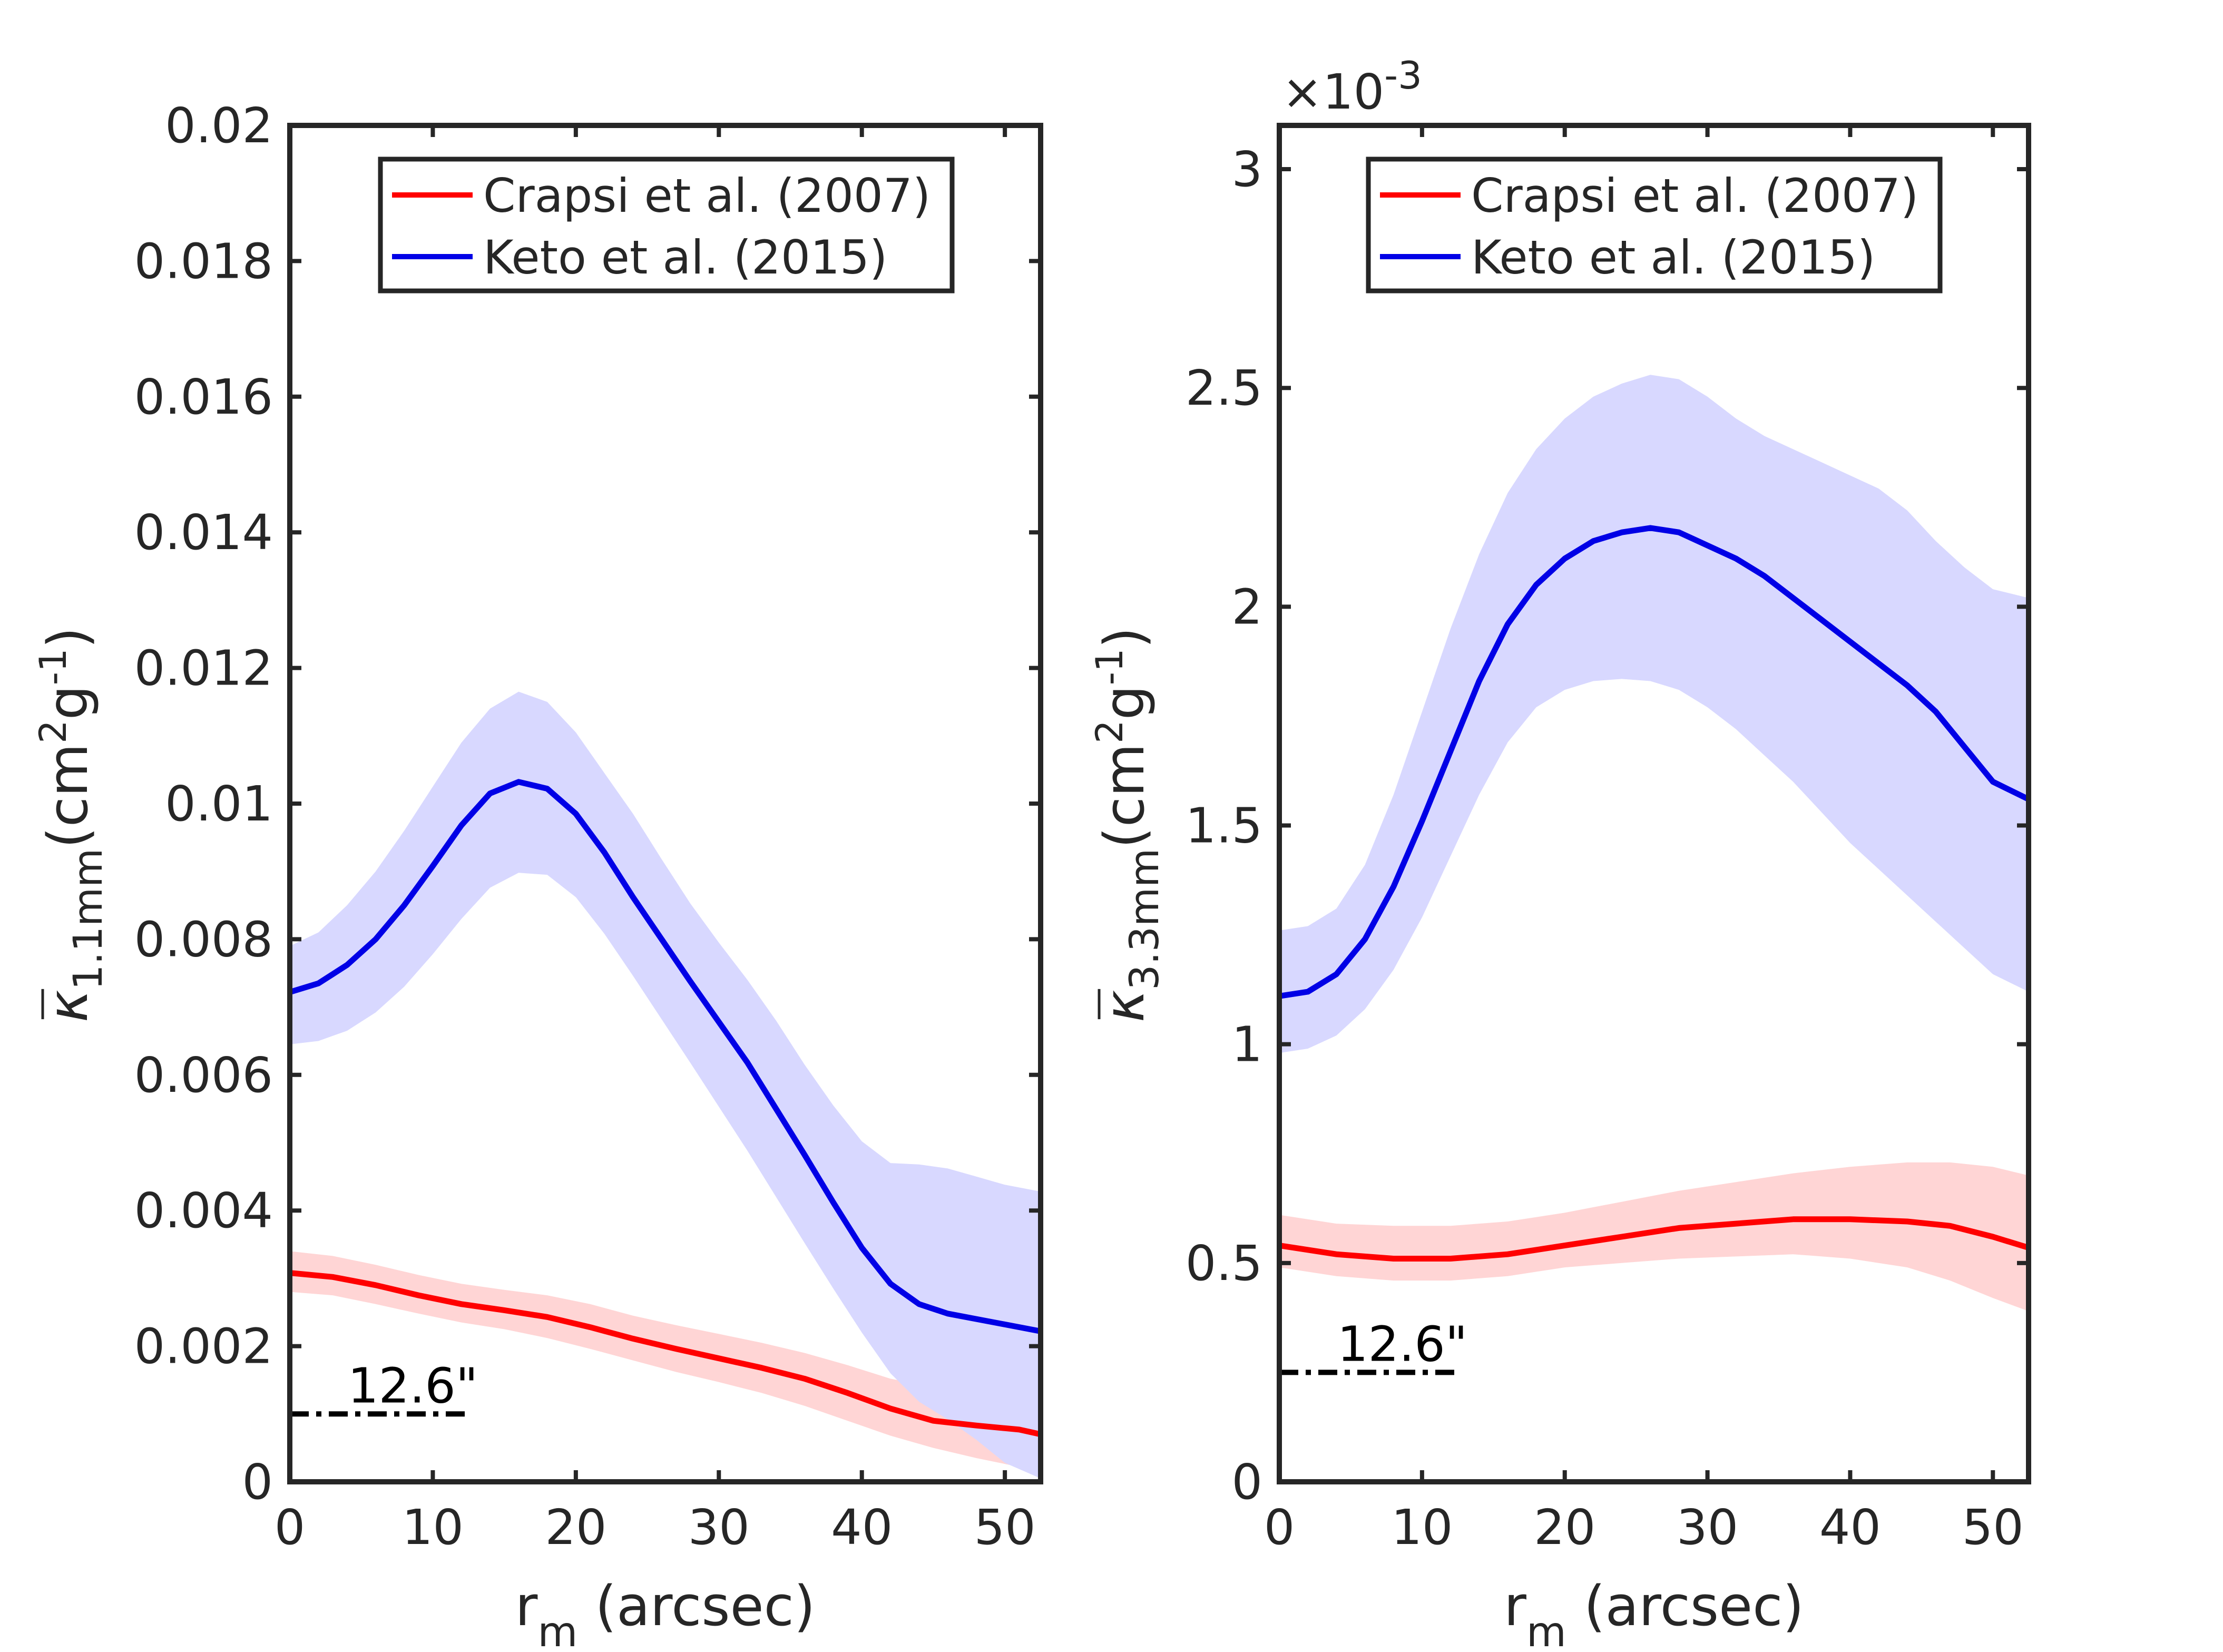  I want to click on right-y-axis-exponent: ×10⁻³, so click(1352, 86).